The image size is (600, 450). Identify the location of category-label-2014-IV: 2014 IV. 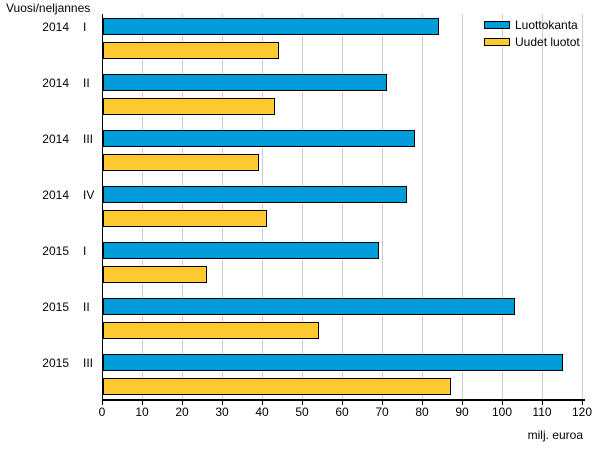
(51, 194).